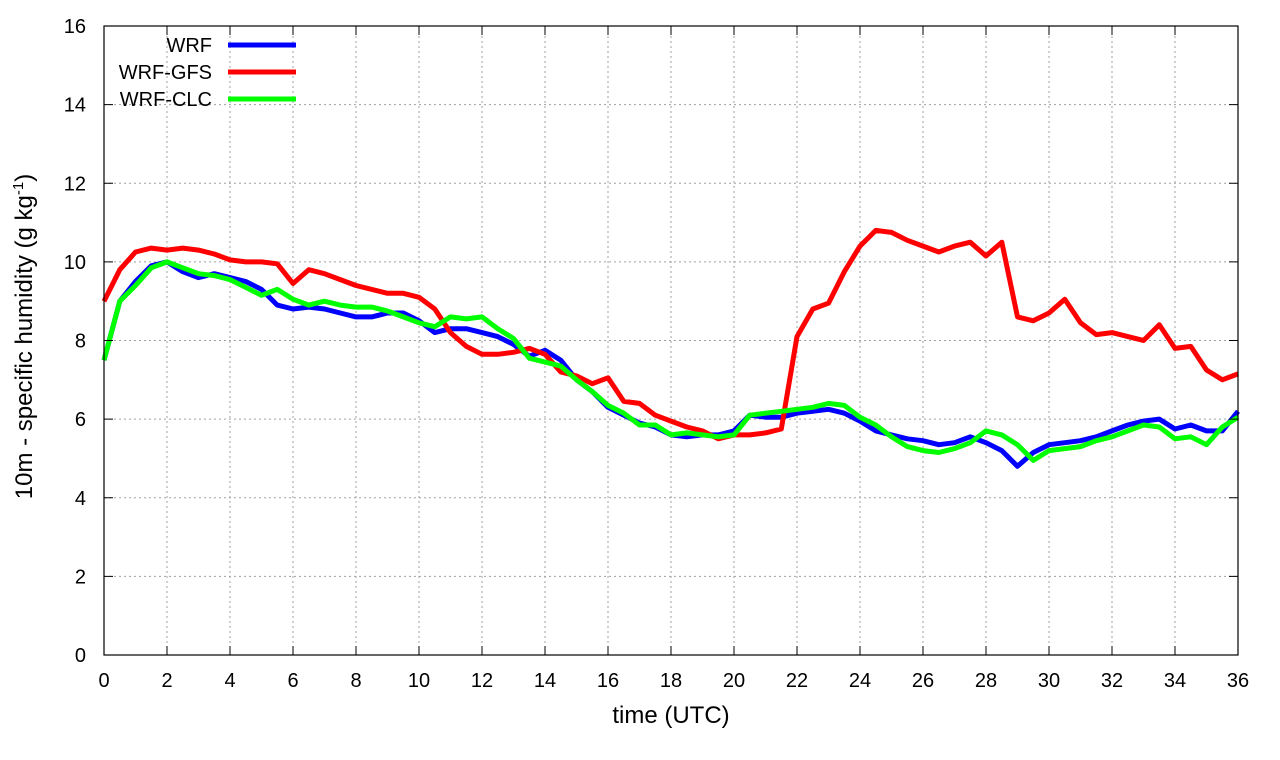 Image resolution: width=1280 pixels, height=760 pixels. What do you see at coordinates (189, 46) in the screenshot?
I see `legend-label-wrf: WRF` at bounding box center [189, 46].